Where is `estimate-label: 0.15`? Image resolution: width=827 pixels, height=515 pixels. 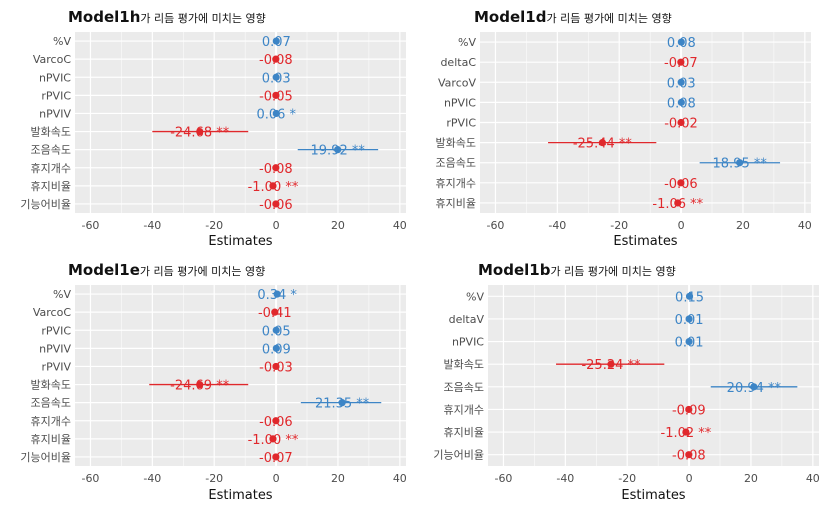
estimate-label: 0.15 is located at coordinates (689, 297).